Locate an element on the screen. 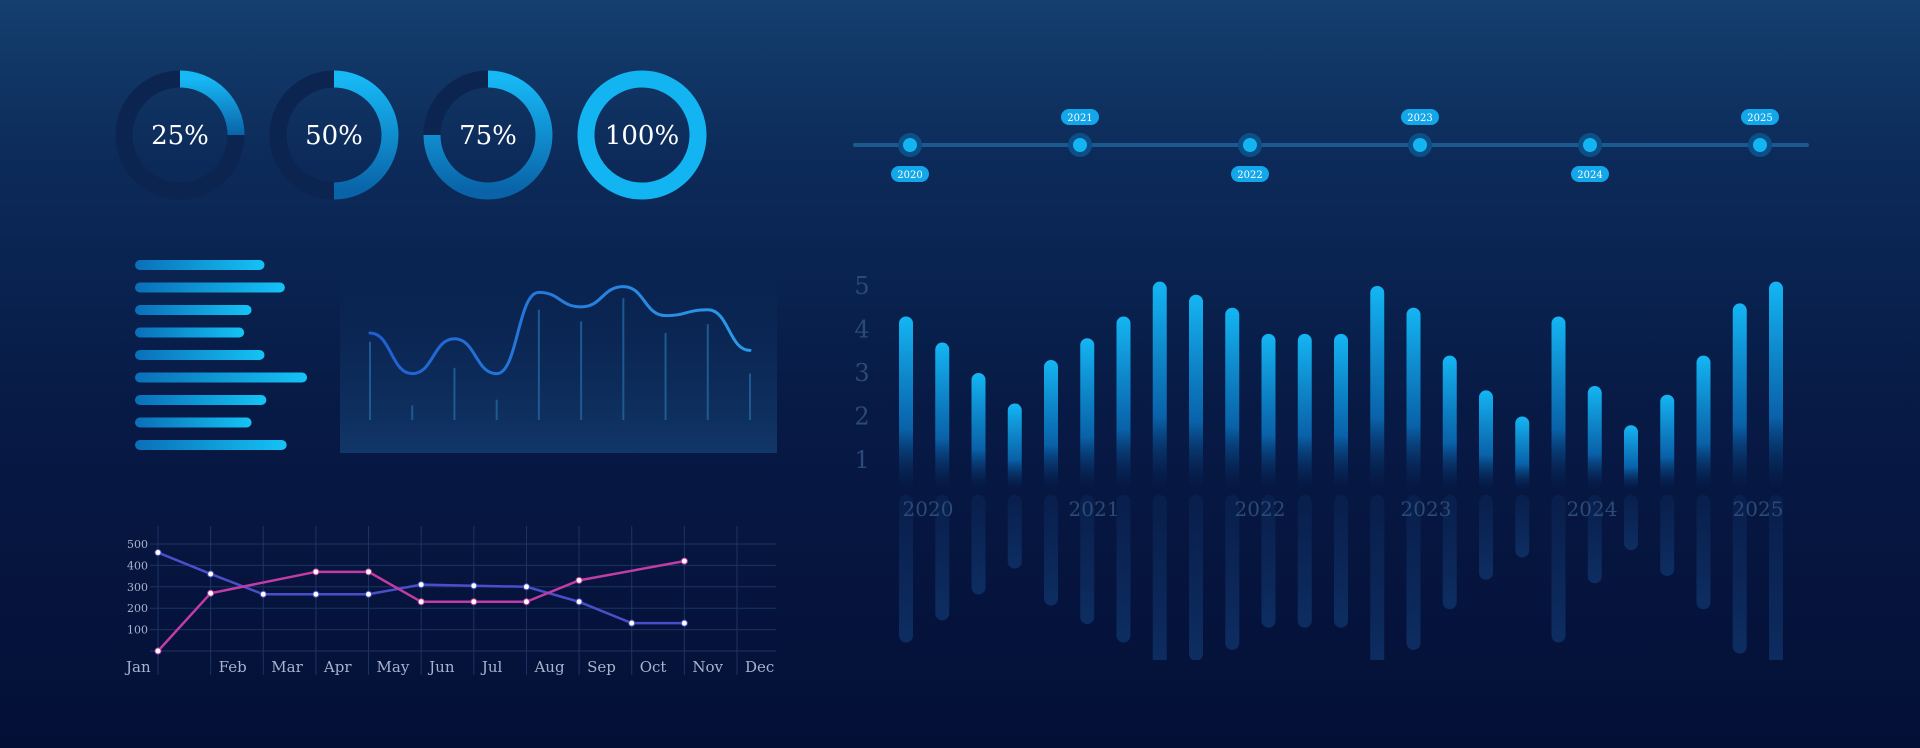 This screenshot has width=1920, height=748. donut-gauge-25: 25% is located at coordinates (180, 135).